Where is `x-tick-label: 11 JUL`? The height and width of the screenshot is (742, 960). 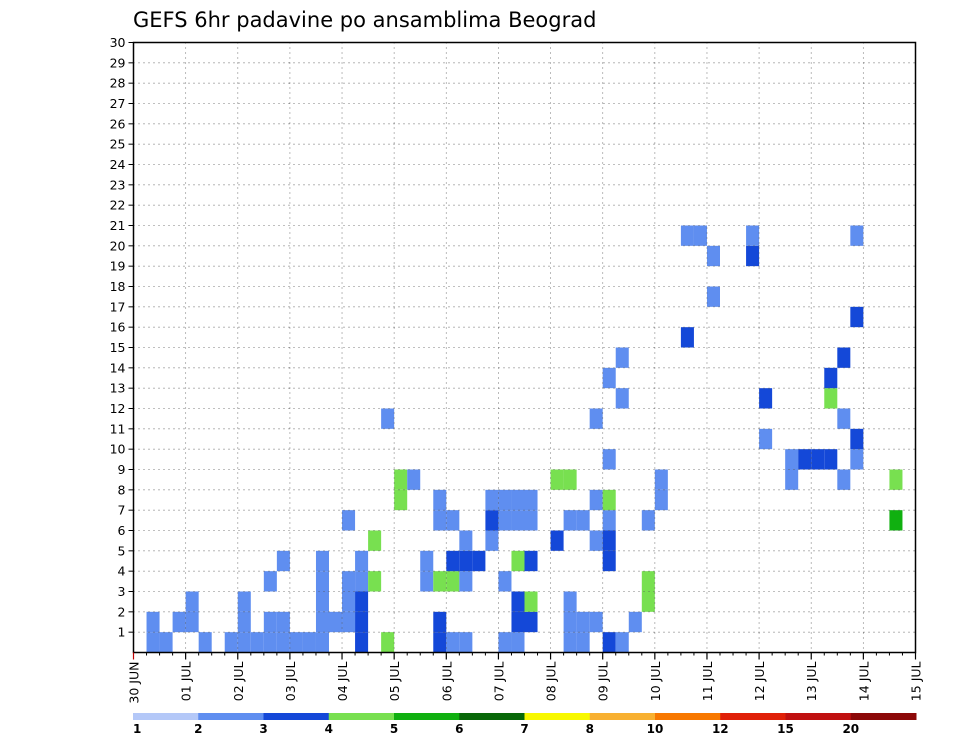 x-tick-label: 11 JUL is located at coordinates (707, 681).